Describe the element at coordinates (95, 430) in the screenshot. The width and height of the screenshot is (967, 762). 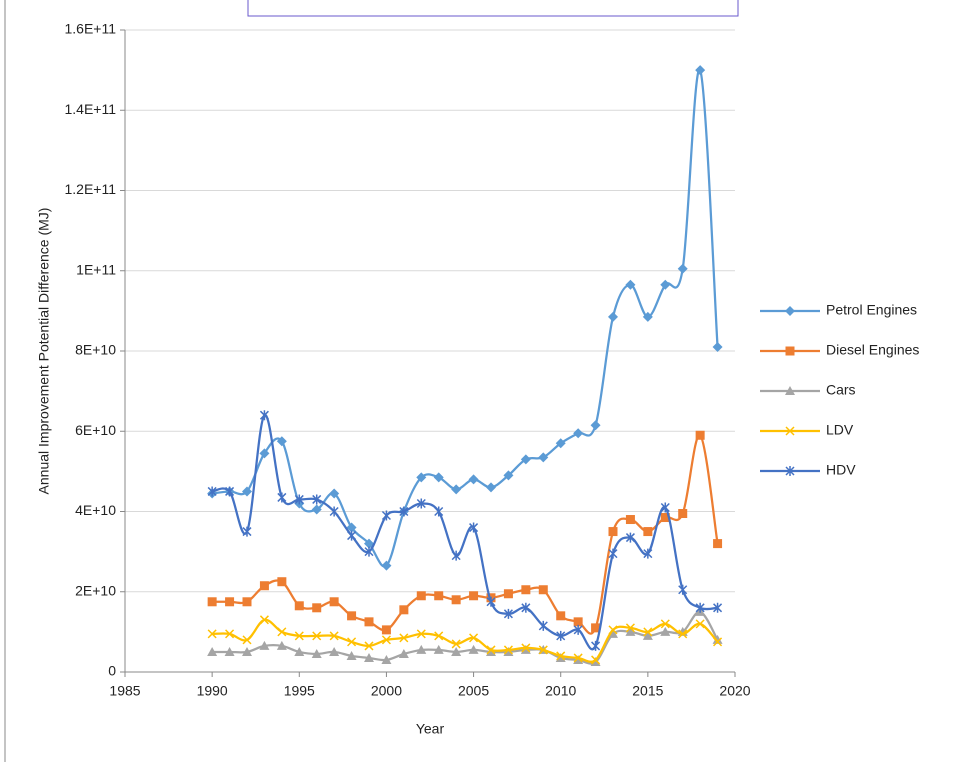
I see `y-tick-label: 6E+10` at that location.